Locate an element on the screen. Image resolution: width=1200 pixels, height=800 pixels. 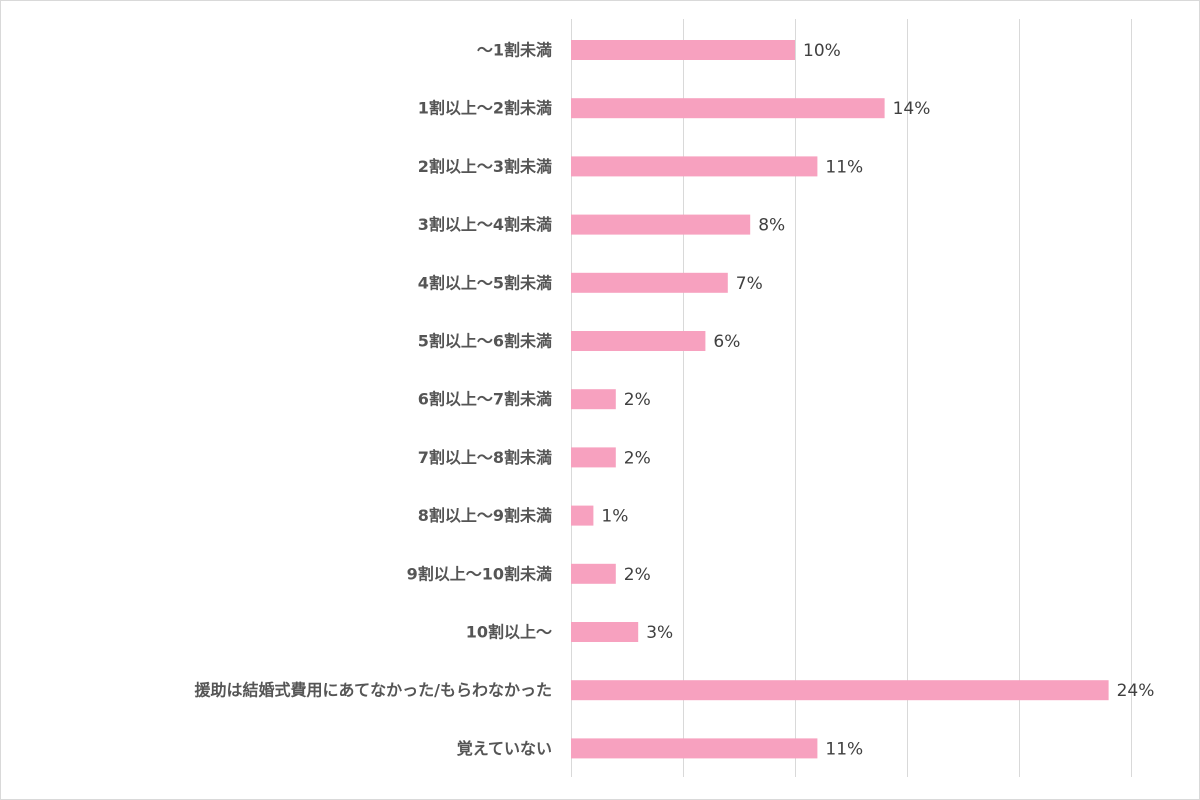
data-label: 14% is located at coordinates (912, 109).